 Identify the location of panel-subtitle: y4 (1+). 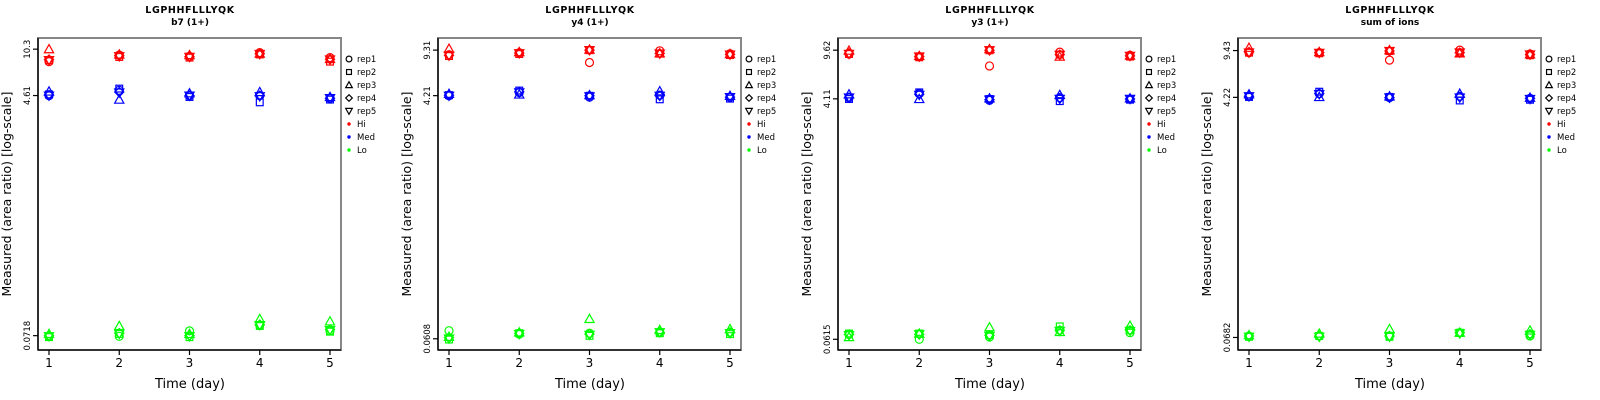
(589, 23).